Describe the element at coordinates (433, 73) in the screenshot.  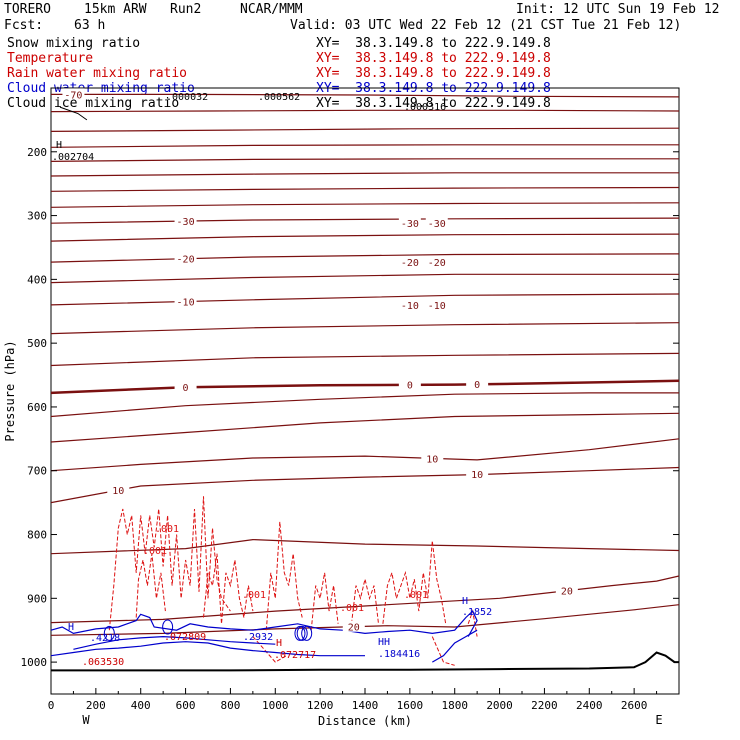
I see `field-rain-xy: XY= 38.3.149.8 to 222.9.149.8` at that location.